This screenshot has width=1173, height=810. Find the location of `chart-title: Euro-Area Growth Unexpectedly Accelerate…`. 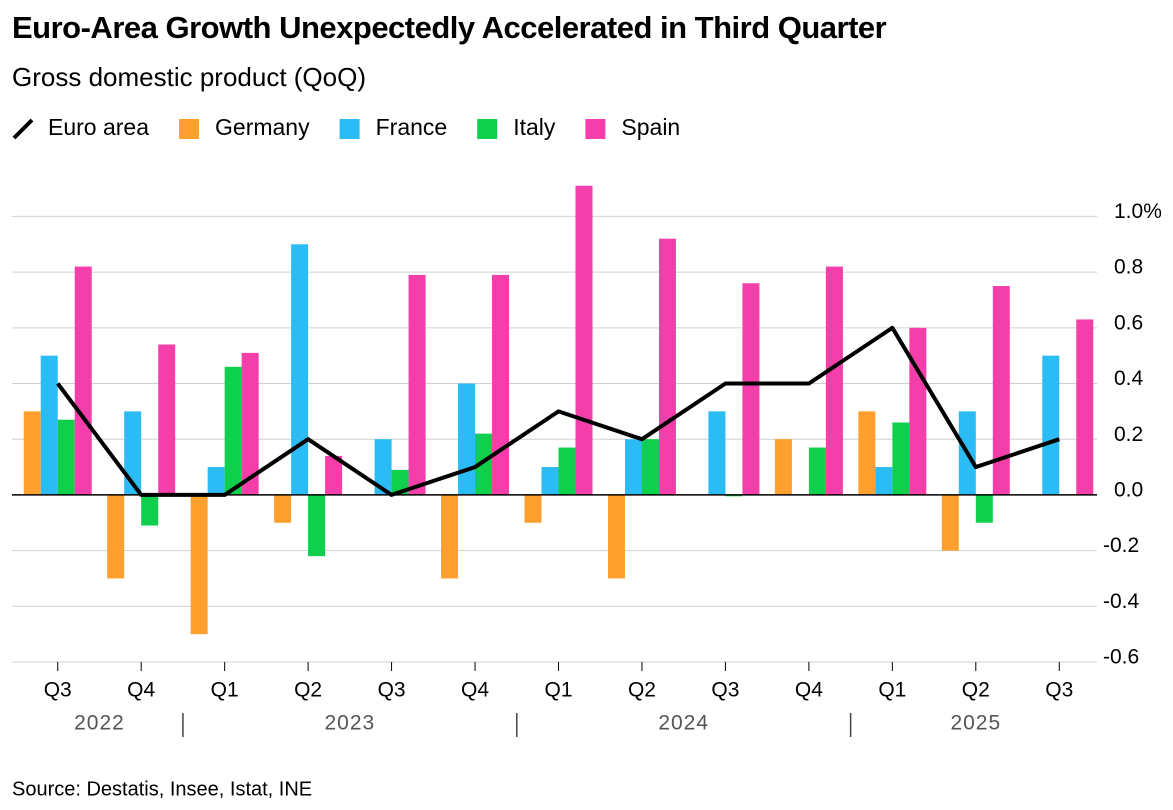

chart-title: Euro-Area Growth Unexpectedly Accelerate… is located at coordinates (449, 27).